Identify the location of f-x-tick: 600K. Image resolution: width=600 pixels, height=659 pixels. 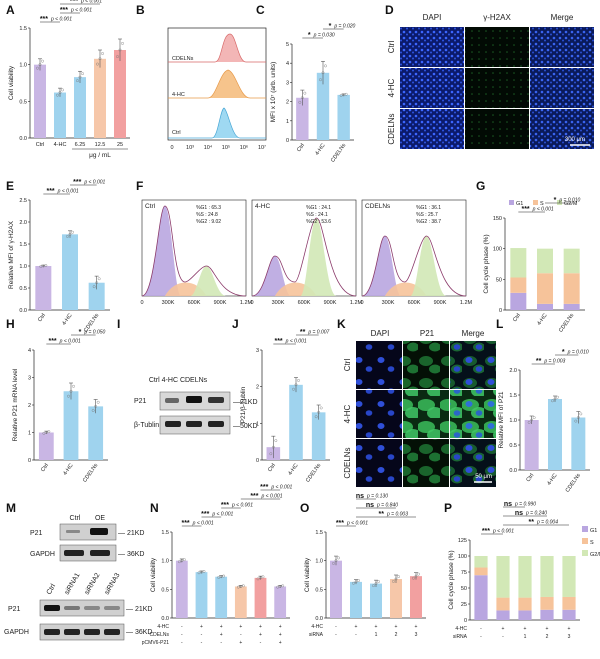
(194, 303).